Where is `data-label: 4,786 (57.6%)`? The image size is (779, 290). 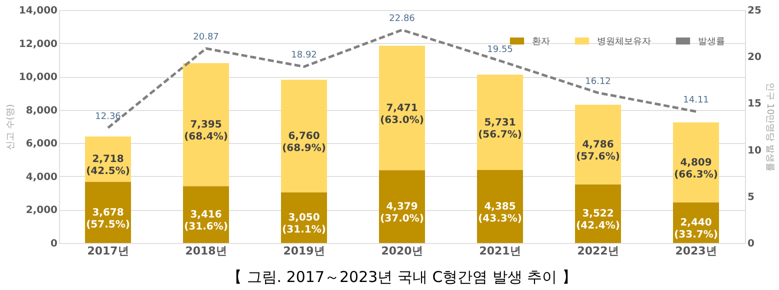 data-label: 4,786 (57.6%) is located at coordinates (598, 151).